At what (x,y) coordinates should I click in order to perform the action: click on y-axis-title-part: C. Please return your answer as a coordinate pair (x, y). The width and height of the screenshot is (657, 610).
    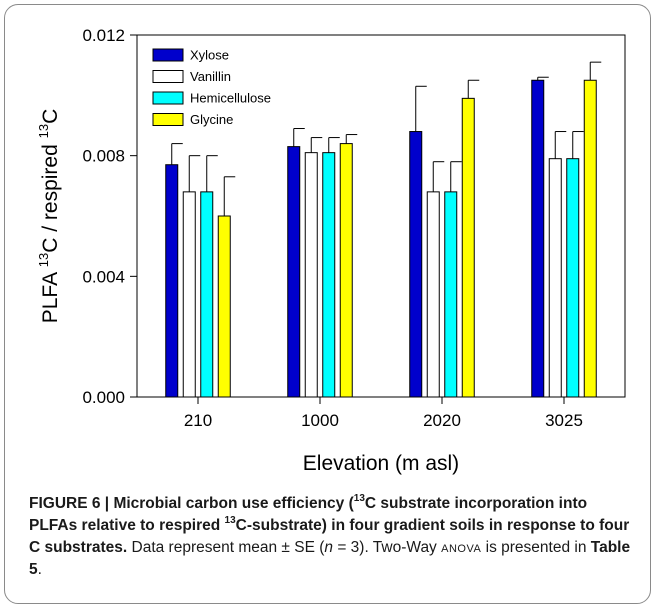
    Looking at the image, I should click on (50, 116).